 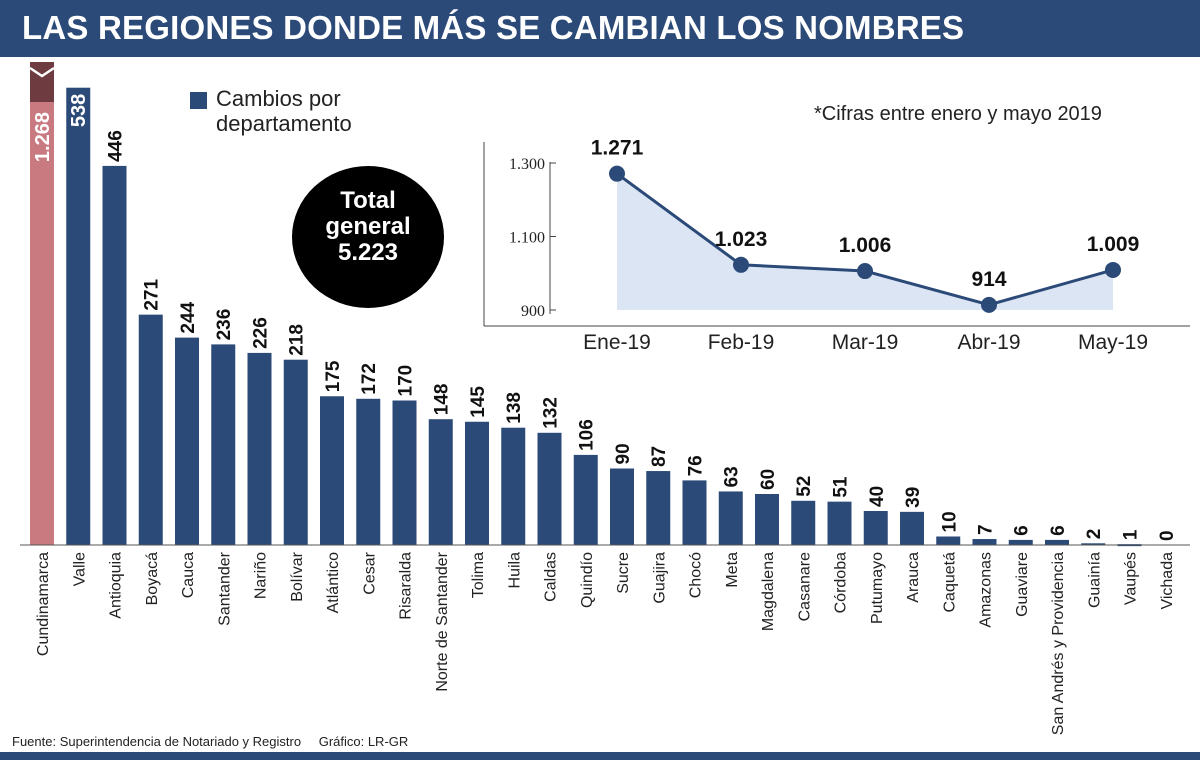 What do you see at coordinates (865, 245) in the screenshot?
I see `point-value-label: 1.006` at bounding box center [865, 245].